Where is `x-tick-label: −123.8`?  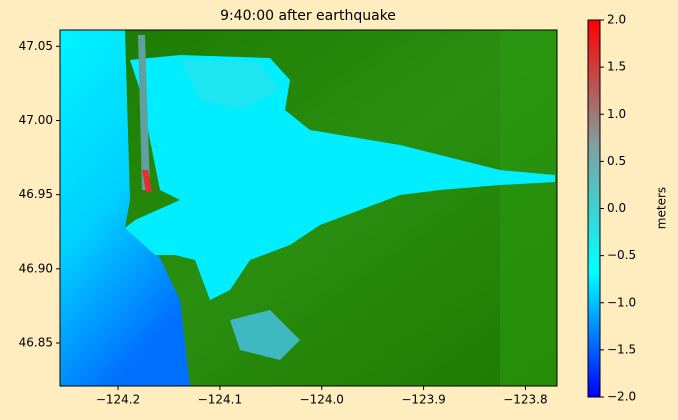 x-tick-label: −123.8 is located at coordinates (525, 400).